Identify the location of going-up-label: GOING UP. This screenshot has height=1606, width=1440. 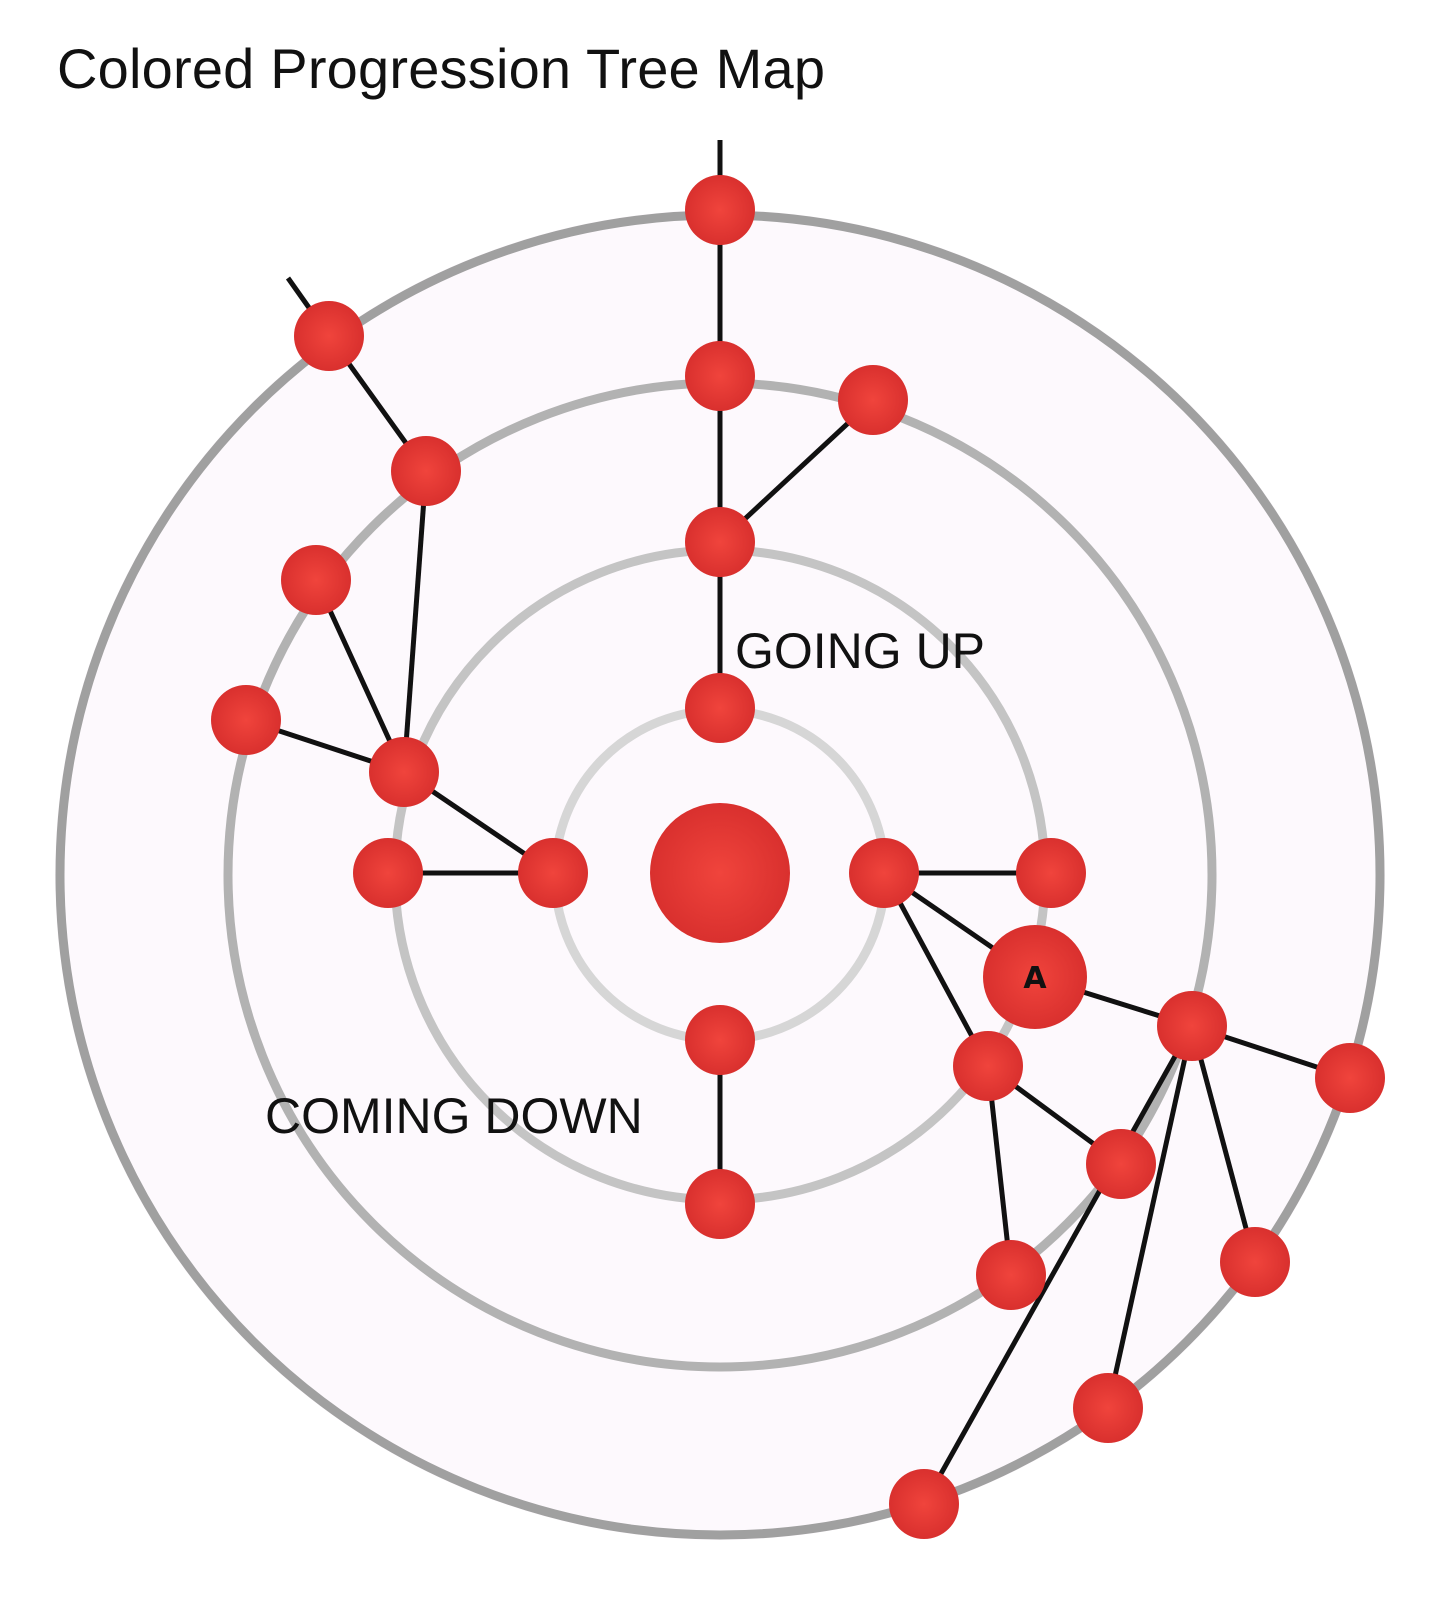
(860, 651).